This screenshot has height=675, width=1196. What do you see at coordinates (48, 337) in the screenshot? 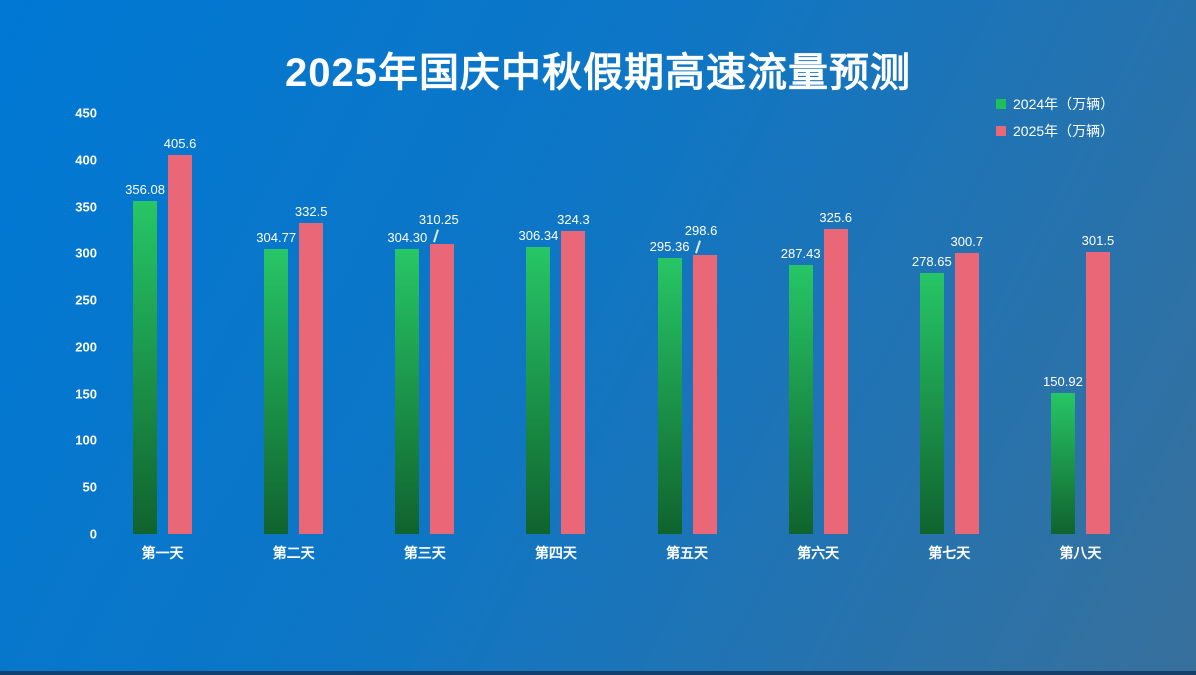
I see `y-axis: 0 50 100 150 200 250 300 350 400 450` at bounding box center [48, 337].